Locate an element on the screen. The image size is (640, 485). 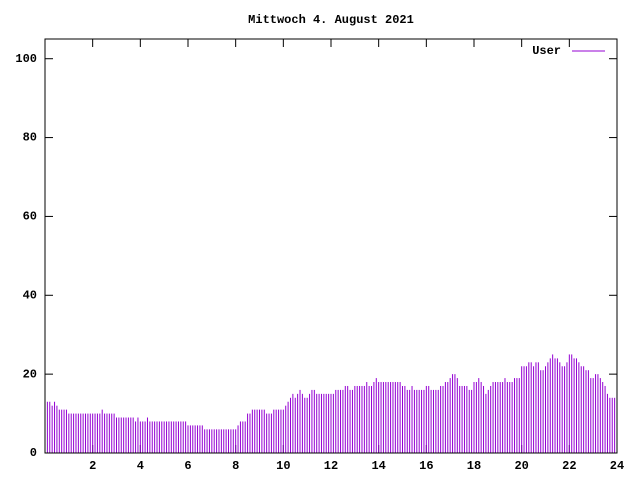
y-tick-label: 20 is located at coordinates (30, 374).